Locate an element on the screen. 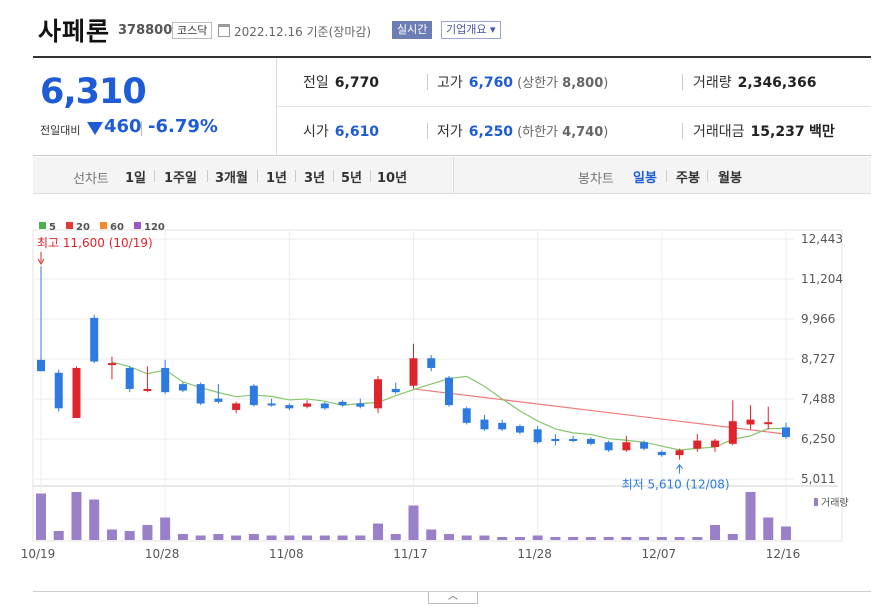 The width and height of the screenshot is (882, 611). corp-overview-dropdown: 기업개요 ▾ is located at coordinates (471, 30).